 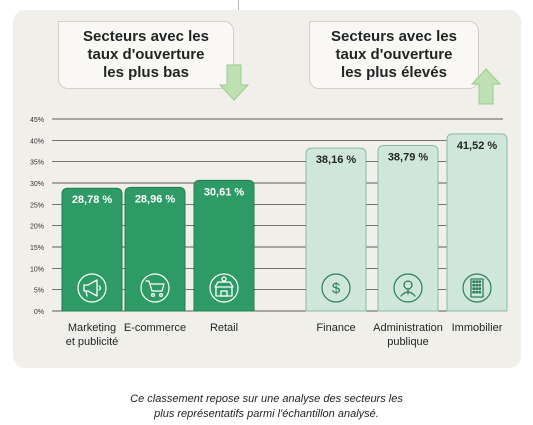 What do you see at coordinates (37, 163) in the screenshot?
I see `y-tick-label: 35%` at bounding box center [37, 163].